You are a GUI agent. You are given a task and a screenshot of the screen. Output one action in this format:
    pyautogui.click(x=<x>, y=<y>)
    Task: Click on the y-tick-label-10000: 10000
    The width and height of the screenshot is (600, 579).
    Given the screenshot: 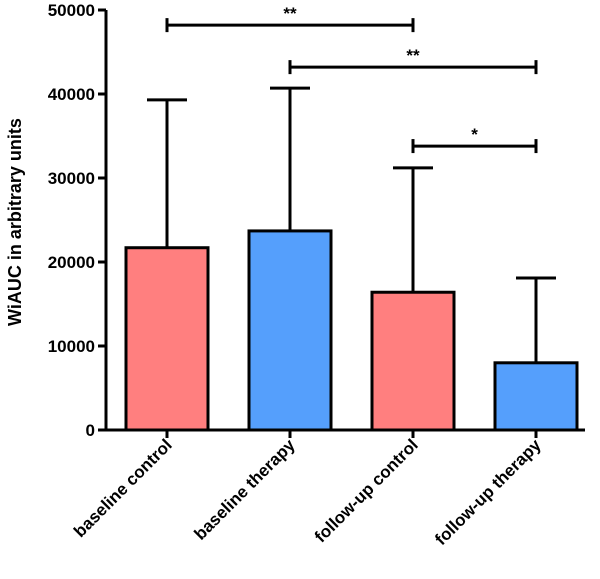 What is the action you would take?
    pyautogui.click(x=71, y=346)
    